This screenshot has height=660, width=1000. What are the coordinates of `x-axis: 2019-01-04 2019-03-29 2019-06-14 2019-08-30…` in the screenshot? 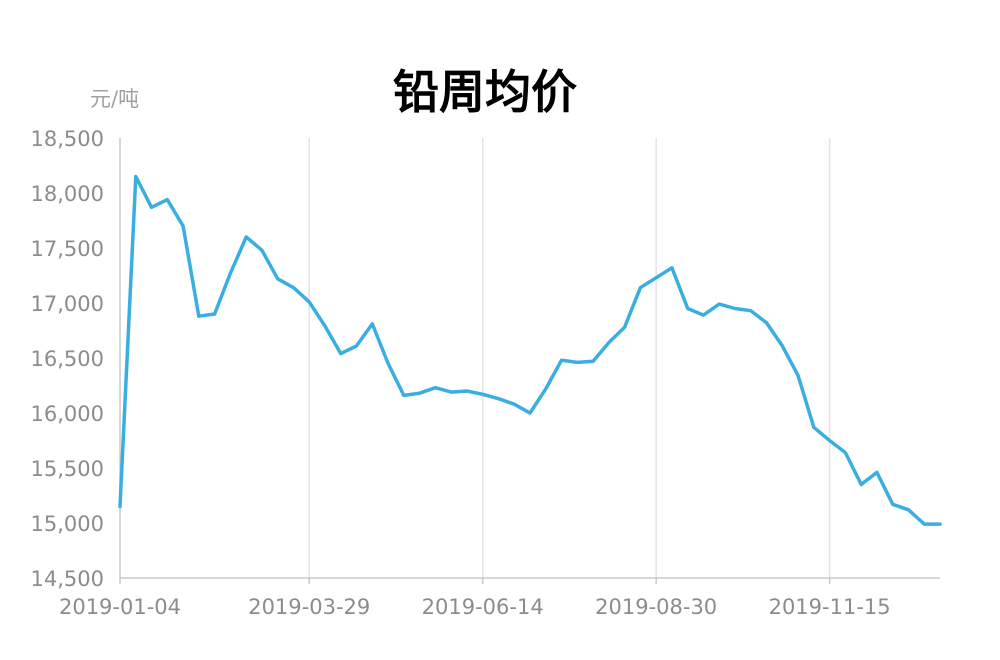 It's located at (475, 598).